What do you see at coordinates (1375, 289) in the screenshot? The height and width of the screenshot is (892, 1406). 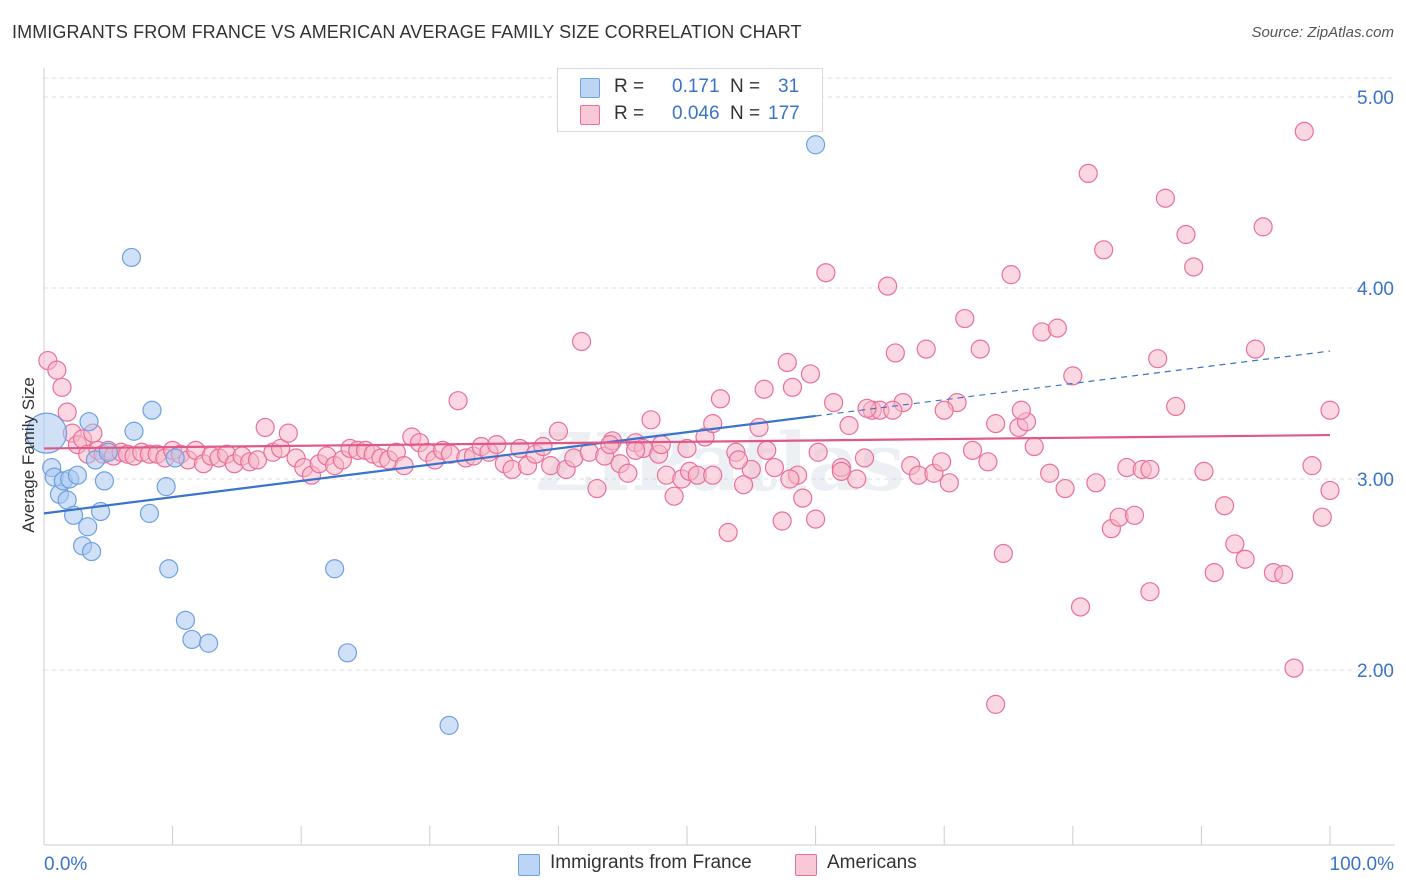 I see `y-tick-label: 4.00` at bounding box center [1375, 289].